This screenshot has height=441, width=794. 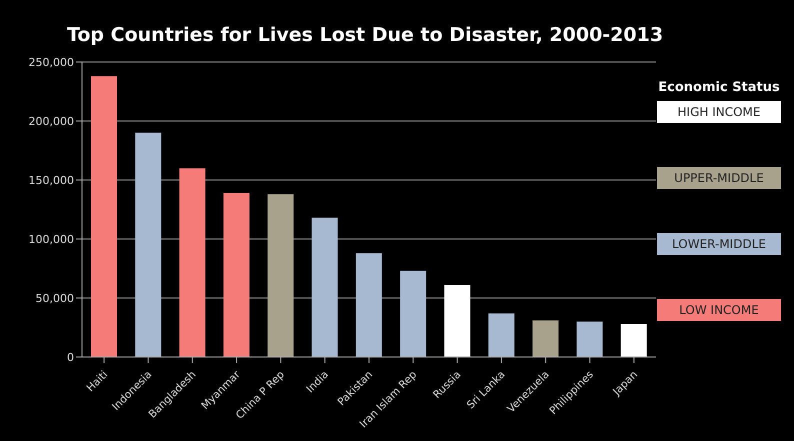 What do you see at coordinates (51, 121) in the screenshot?
I see `y-tick-label: 200,000` at bounding box center [51, 121].